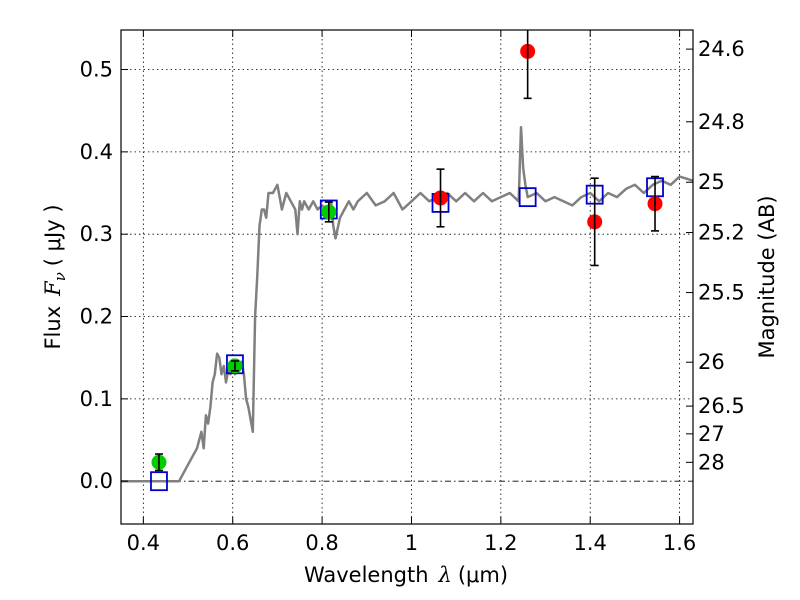 Image resolution: width=800 pixels, height=600 pixels. Describe the element at coordinates (53, 288) in the screenshot. I see `y-axis-symbol: F` at that location.